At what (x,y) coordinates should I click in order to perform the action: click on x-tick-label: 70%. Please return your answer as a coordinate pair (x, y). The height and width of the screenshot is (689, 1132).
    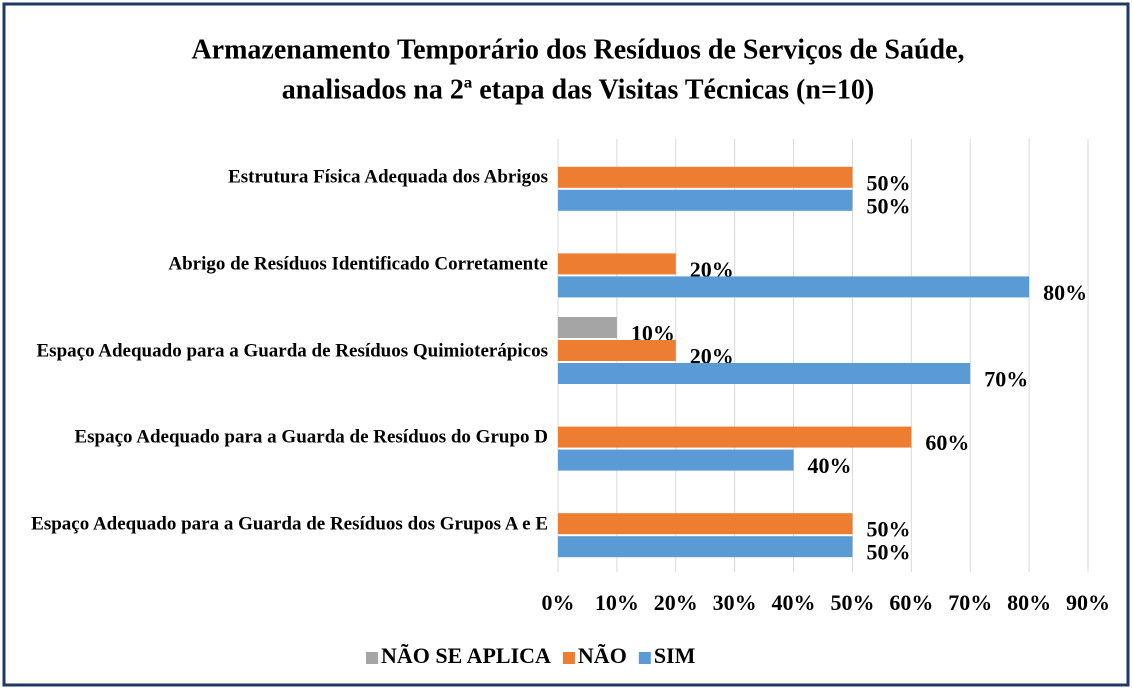
    Looking at the image, I should click on (970, 602).